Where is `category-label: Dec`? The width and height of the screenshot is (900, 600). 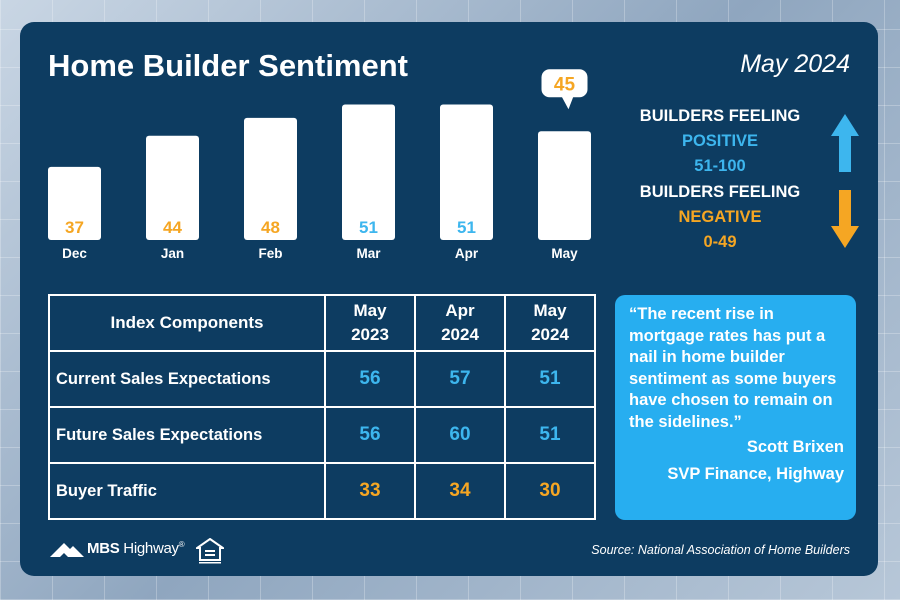
category-label: Dec is located at coordinates (74, 253).